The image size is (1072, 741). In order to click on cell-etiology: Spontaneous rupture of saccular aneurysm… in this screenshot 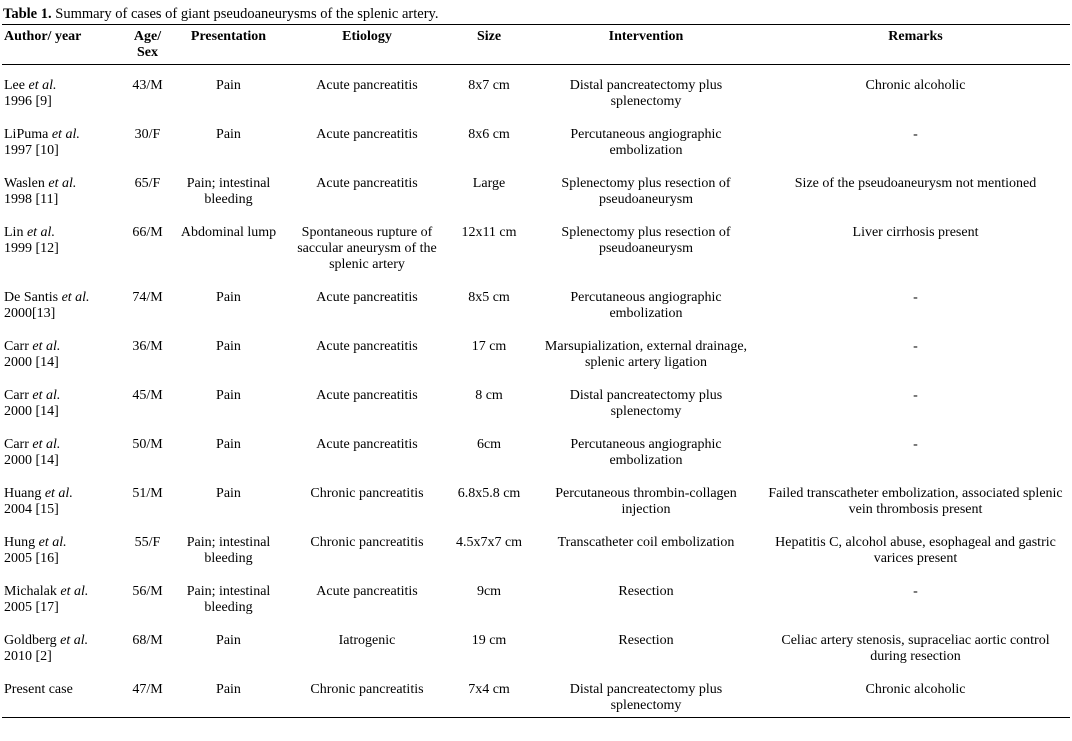, I will do `click(367, 248)`.